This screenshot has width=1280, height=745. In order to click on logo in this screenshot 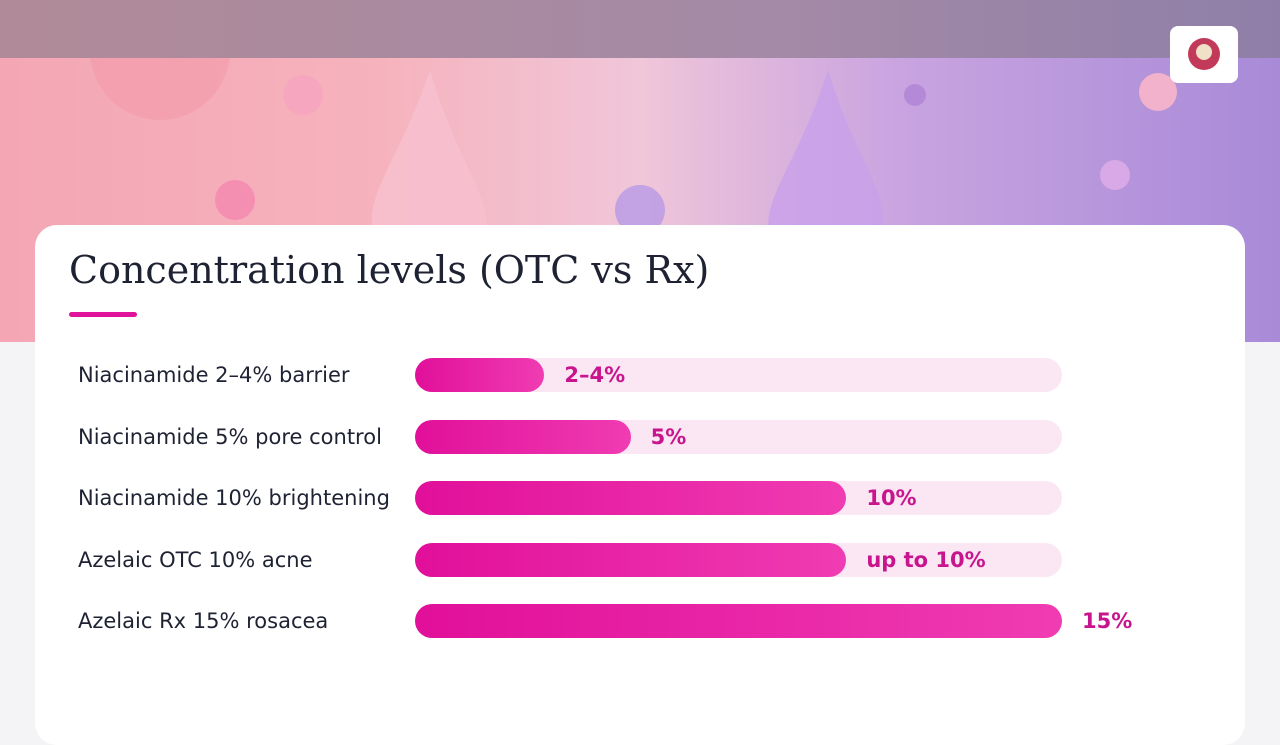, I will do `click(1204, 54)`.